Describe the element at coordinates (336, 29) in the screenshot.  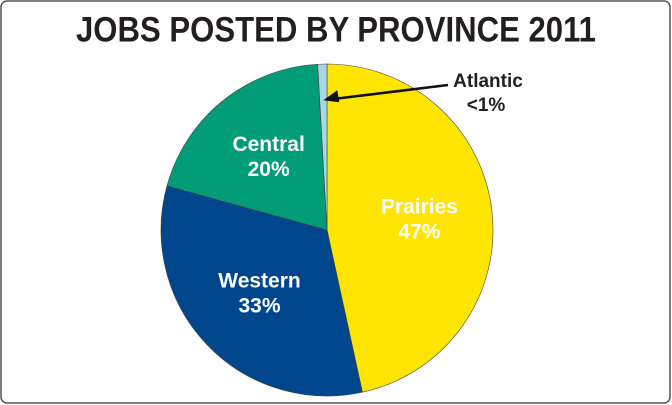
I see `chart-title: JOBS POSTED BY PROVINCE 2011` at that location.